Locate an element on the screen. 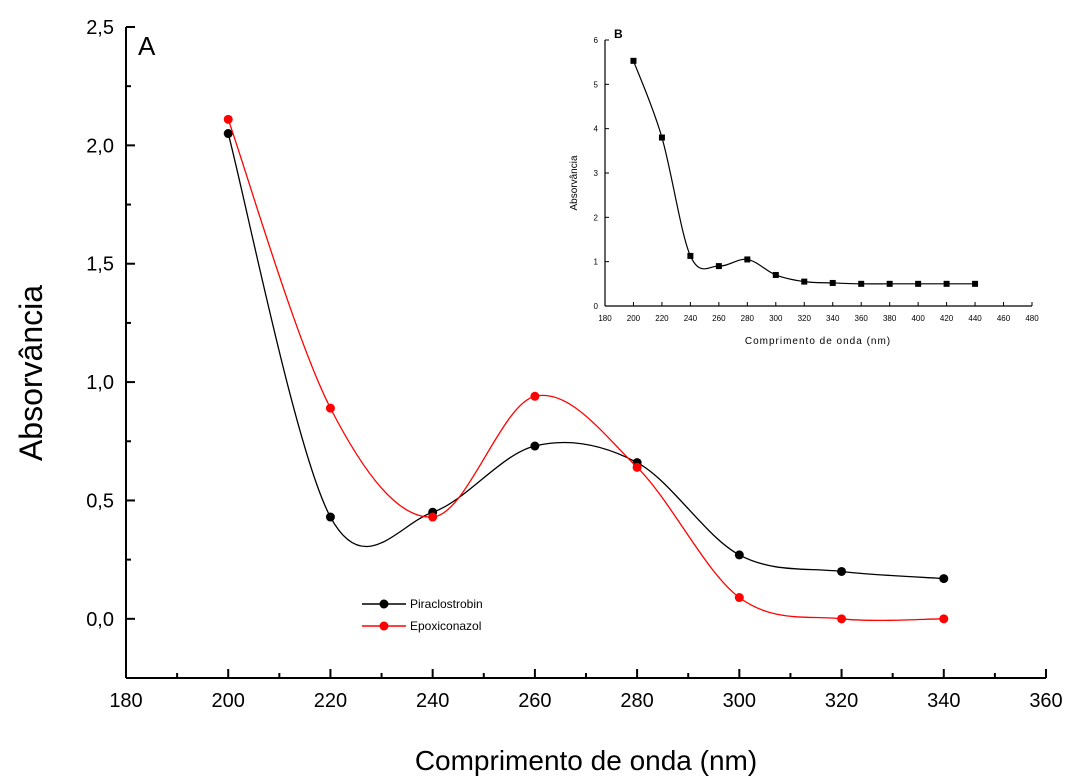 The width and height of the screenshot is (1072, 778). inset-y-tick-label: 1 is located at coordinates (596, 262).